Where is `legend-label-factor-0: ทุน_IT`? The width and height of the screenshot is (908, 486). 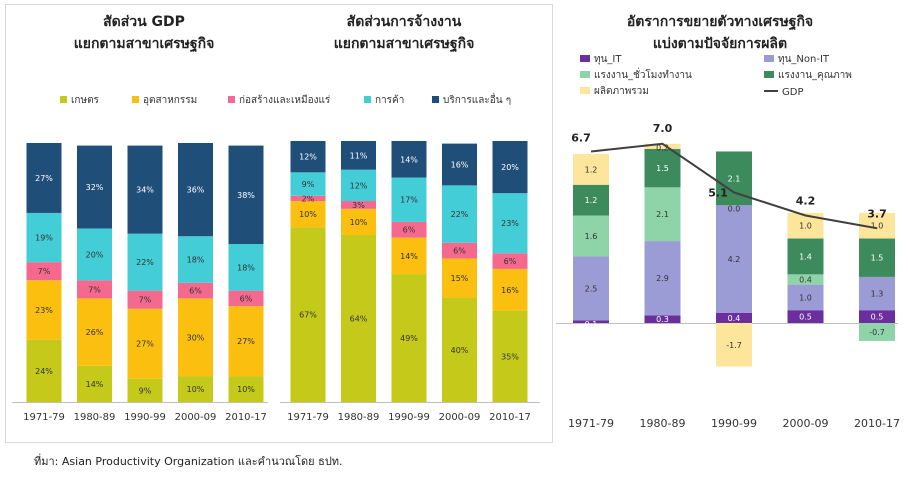 legend-label-factor-0: ทุน_IT is located at coordinates (608, 59).